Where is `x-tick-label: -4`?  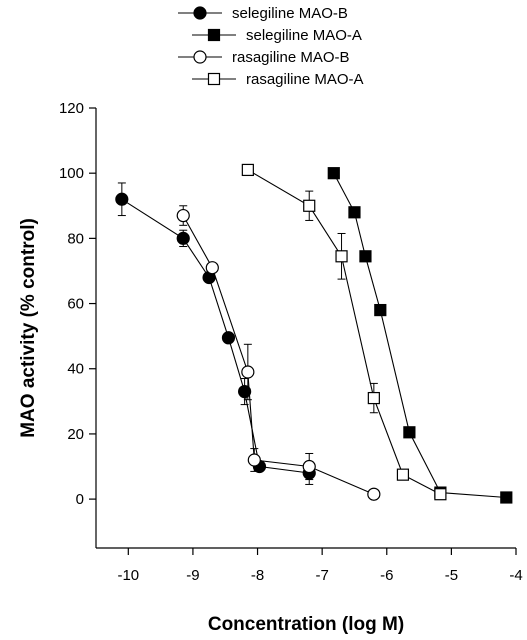 x-tick-label: -4 is located at coordinates (515, 575).